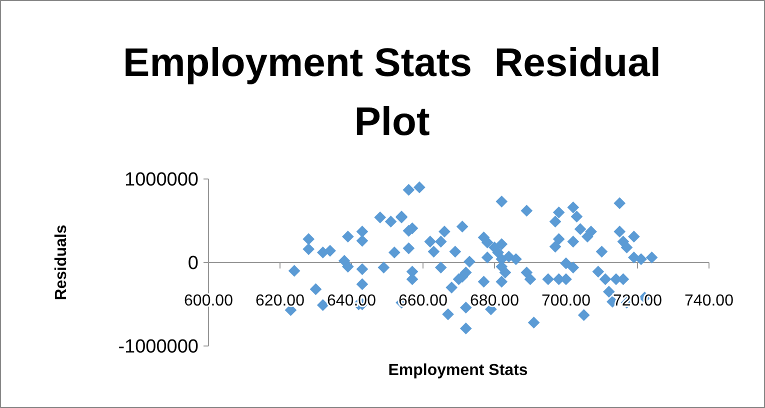 Image resolution: width=765 pixels, height=408 pixels. What do you see at coordinates (495, 301) in the screenshot?
I see `x-tick-label: 680.00` at bounding box center [495, 301].